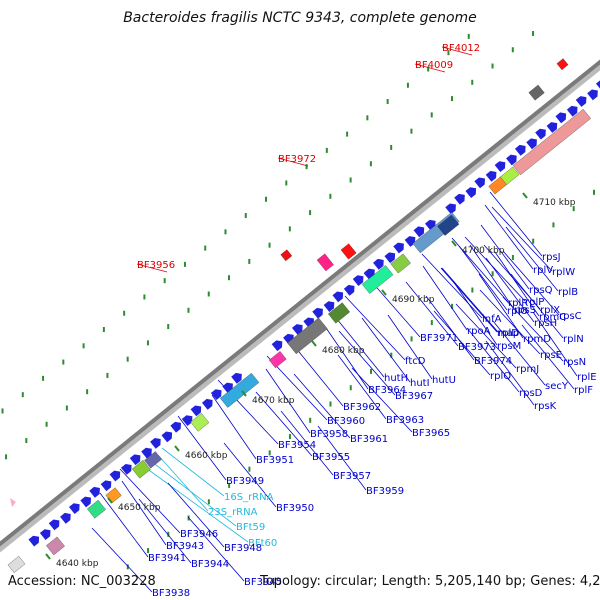 This screenshot has width=600, height=600. Describe the element at coordinates (329, 434) in the screenshot. I see `gene-label: BF3958` at that location.